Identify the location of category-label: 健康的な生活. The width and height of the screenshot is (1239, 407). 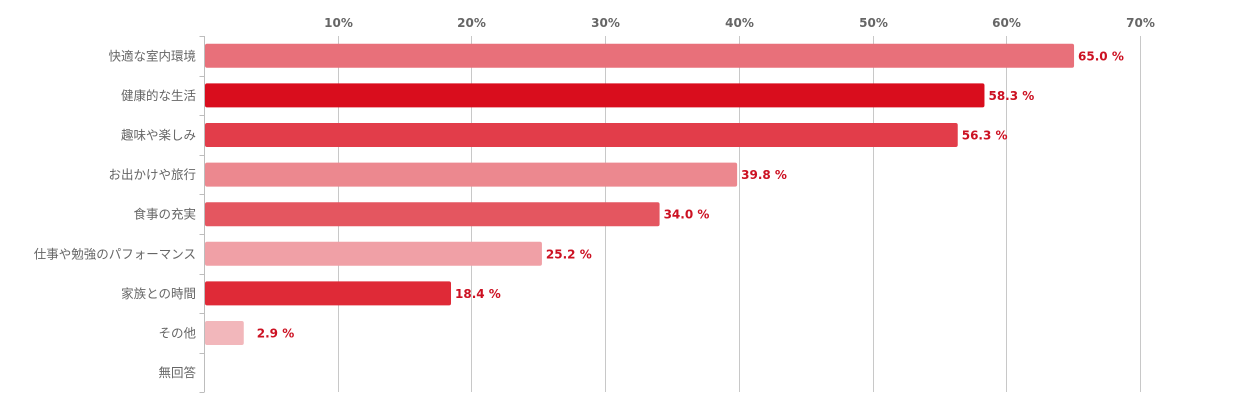
(158, 95).